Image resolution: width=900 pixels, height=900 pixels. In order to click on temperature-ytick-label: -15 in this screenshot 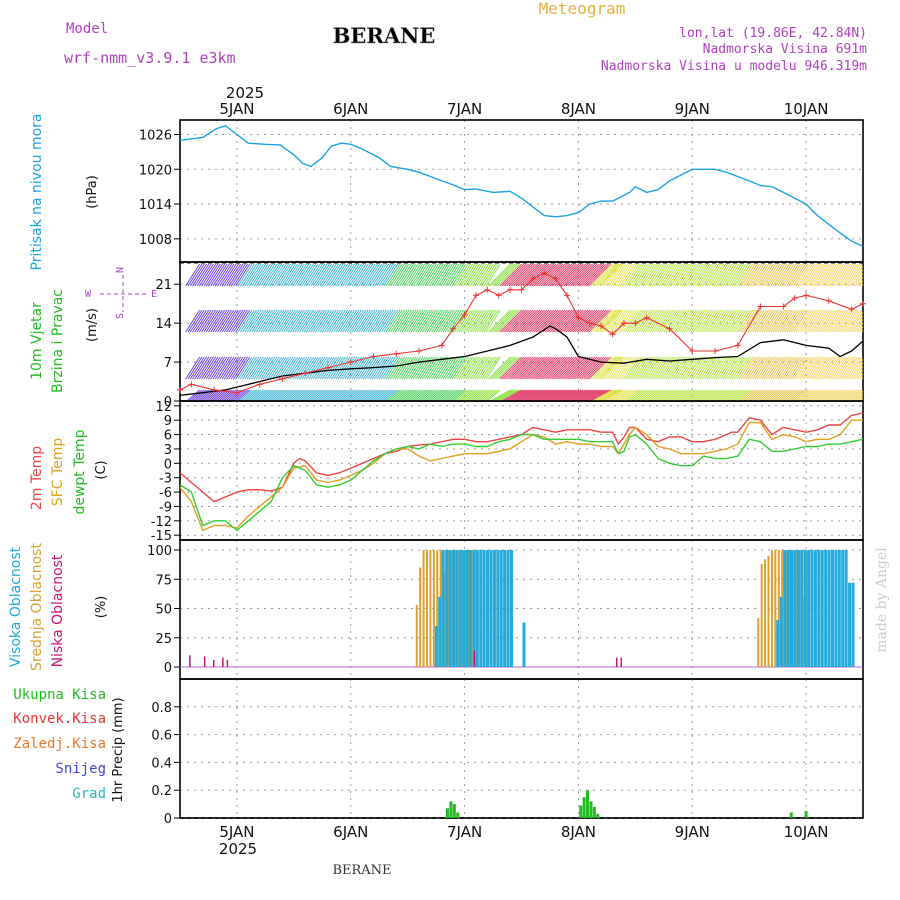, I will do `click(161, 536)`.